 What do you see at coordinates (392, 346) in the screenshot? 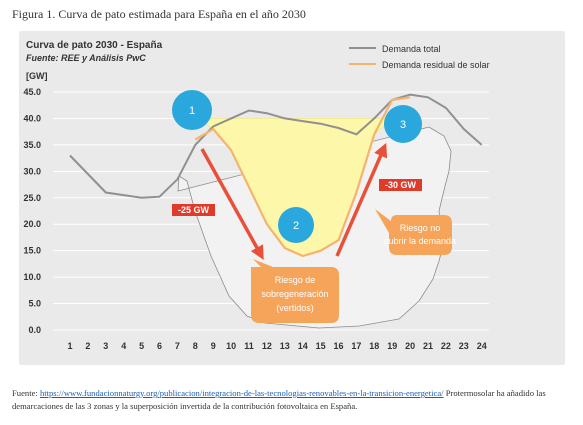
I see `x-tick-label: 19` at bounding box center [392, 346].